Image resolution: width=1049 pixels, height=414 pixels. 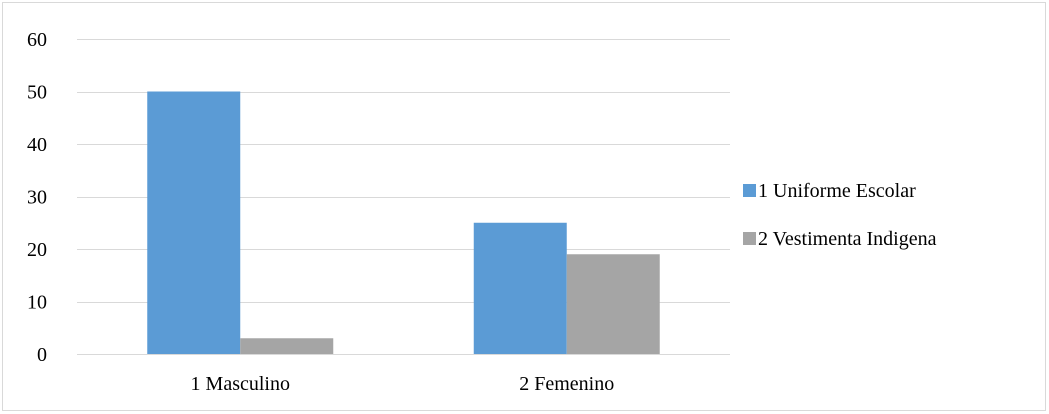 What do you see at coordinates (37, 40) in the screenshot?
I see `y-tick-label: 60` at bounding box center [37, 40].